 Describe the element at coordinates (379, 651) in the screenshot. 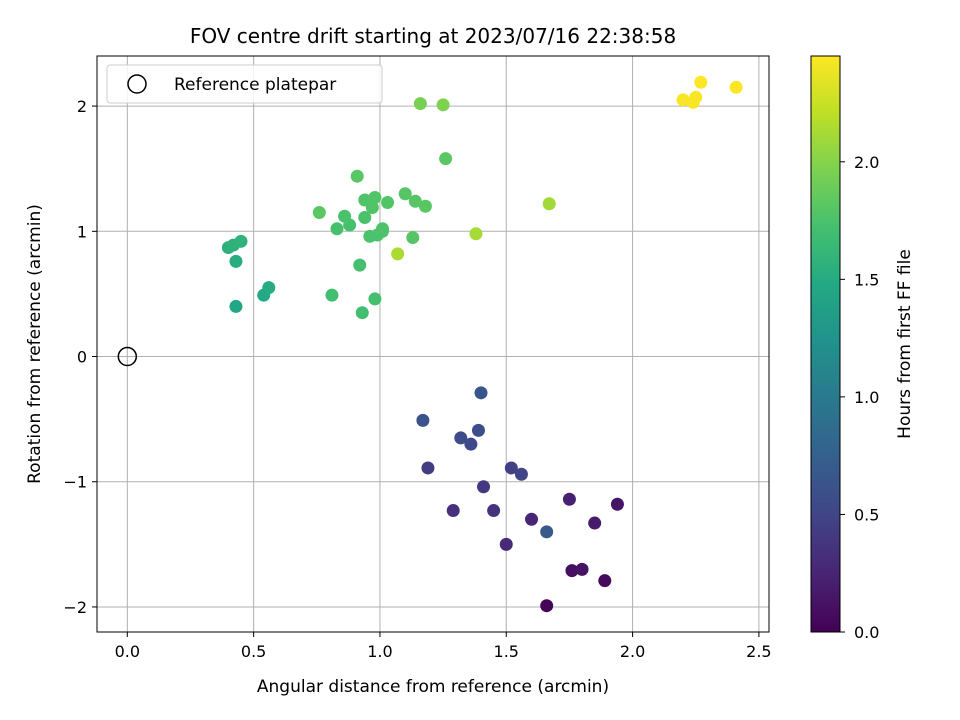

I see `x-tick-label: 1.0` at that location.